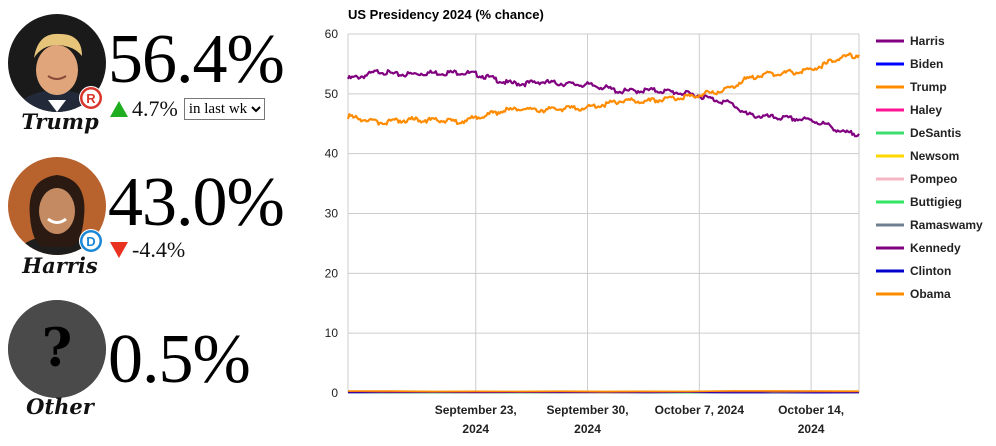  I want to click on series-line-harris, so click(603, 103).